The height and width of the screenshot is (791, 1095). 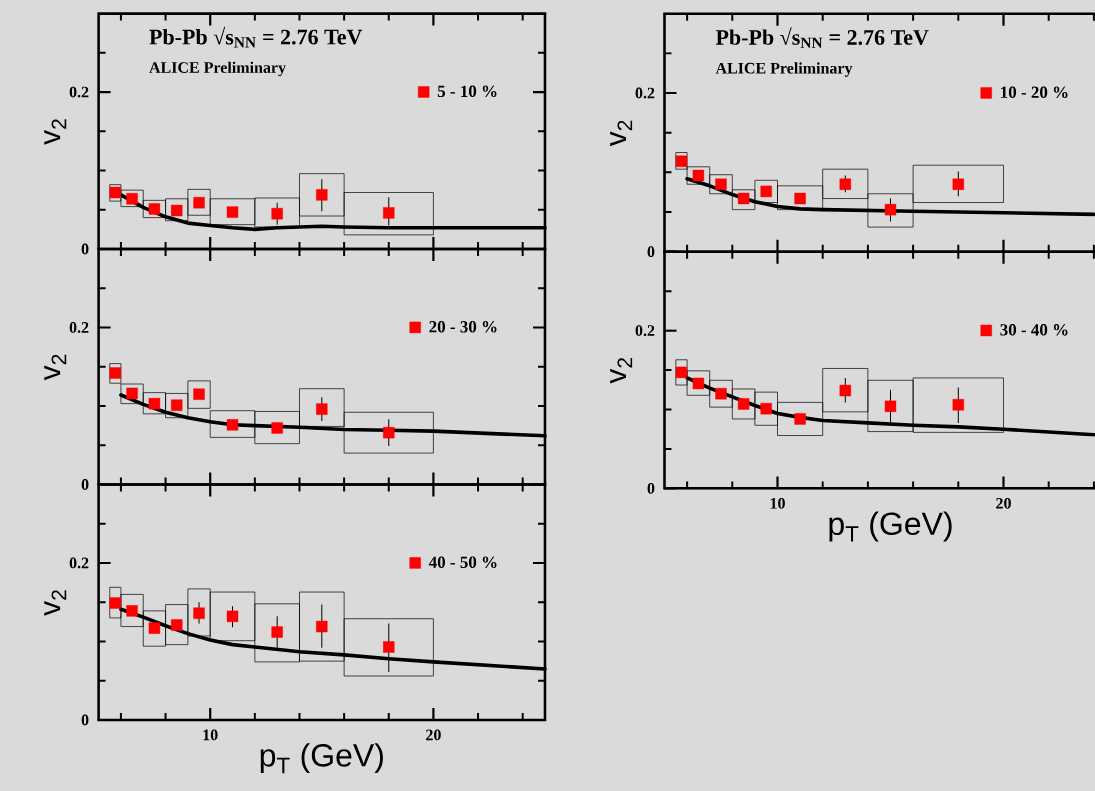 What do you see at coordinates (1034, 330) in the screenshot?
I see `legend-label: 30 - 40 %` at bounding box center [1034, 330].